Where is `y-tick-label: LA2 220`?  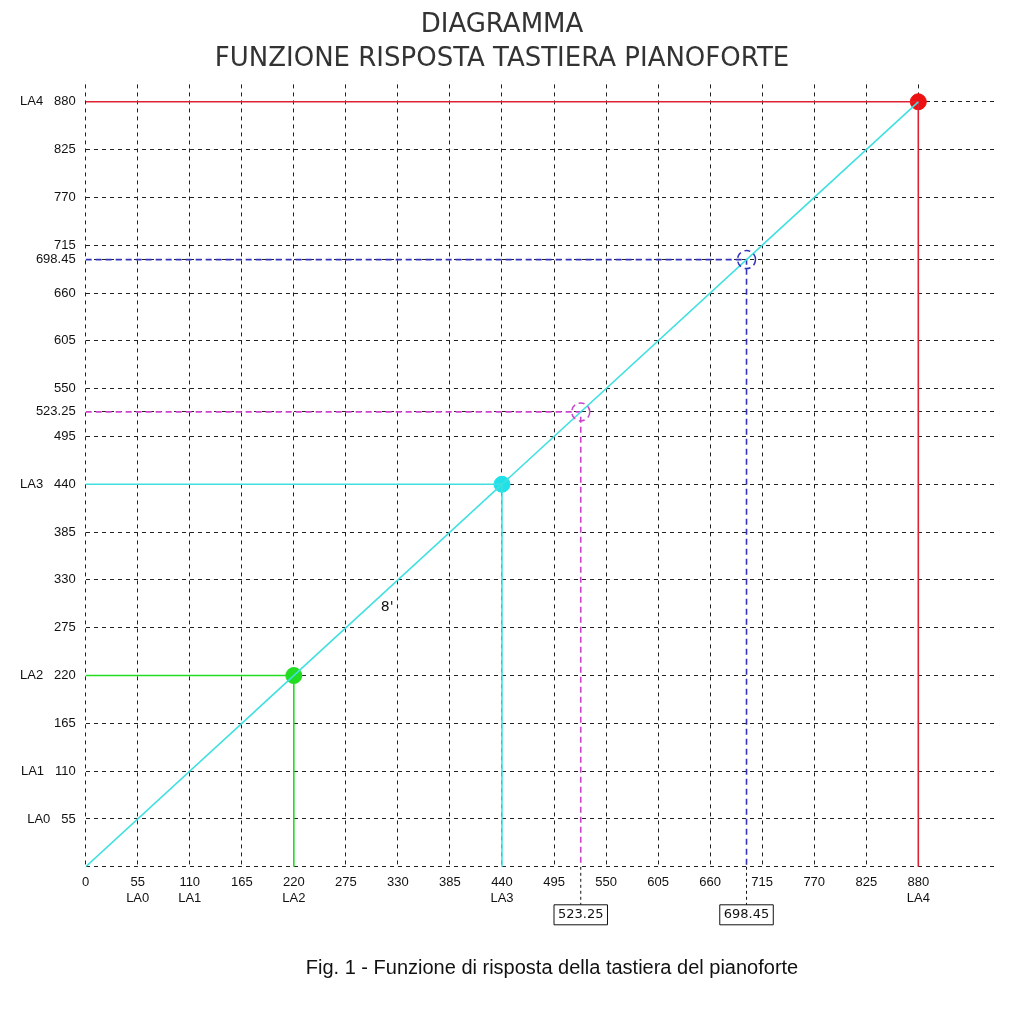
y-tick-label: LA2 220 is located at coordinates (48, 675).